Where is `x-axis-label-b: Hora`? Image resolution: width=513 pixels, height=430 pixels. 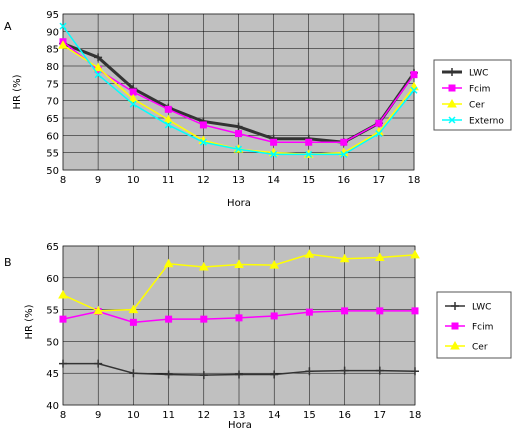 x-axis-label-b: Hora is located at coordinates (240, 425).